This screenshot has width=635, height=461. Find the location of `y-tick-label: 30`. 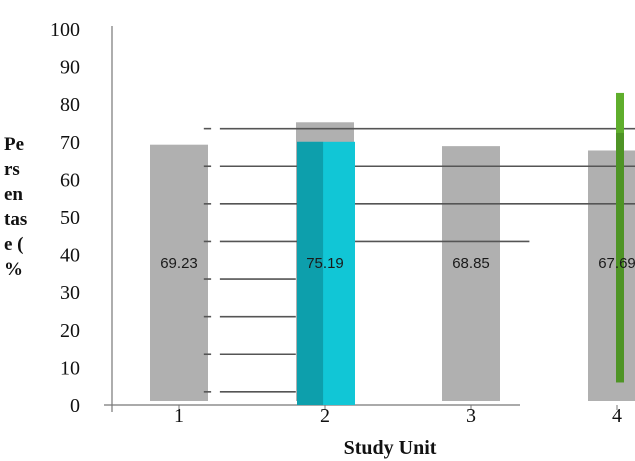

y-tick-label: 30 is located at coordinates (70, 293).